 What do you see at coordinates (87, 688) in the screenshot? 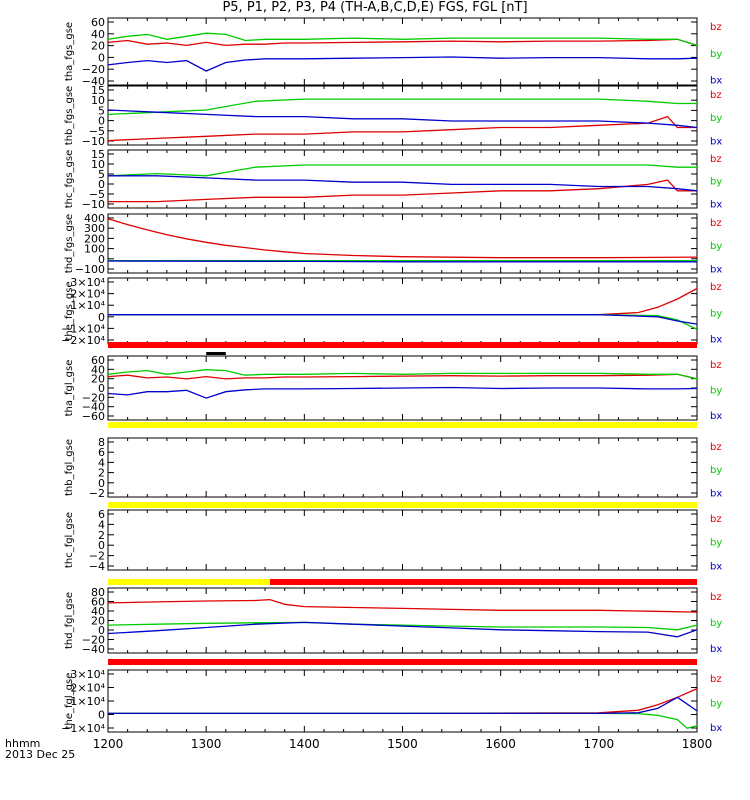
I see `y-tick-label: 2×10⁴` at bounding box center [87, 688].